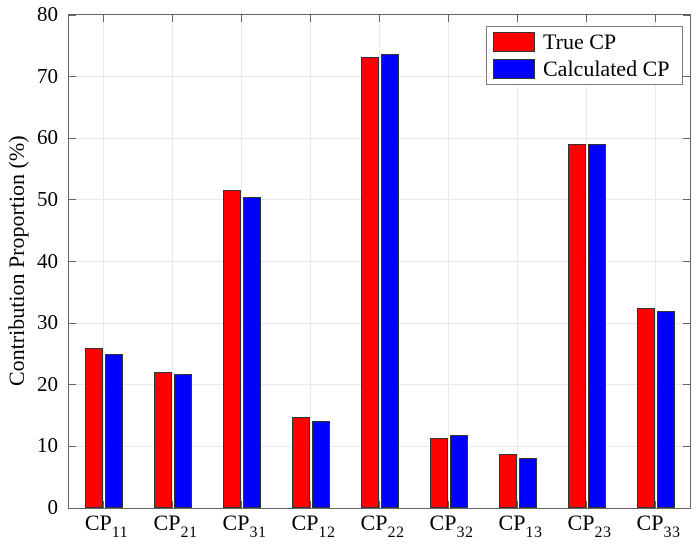  I want to click on legend-label: True CP, so click(580, 42).